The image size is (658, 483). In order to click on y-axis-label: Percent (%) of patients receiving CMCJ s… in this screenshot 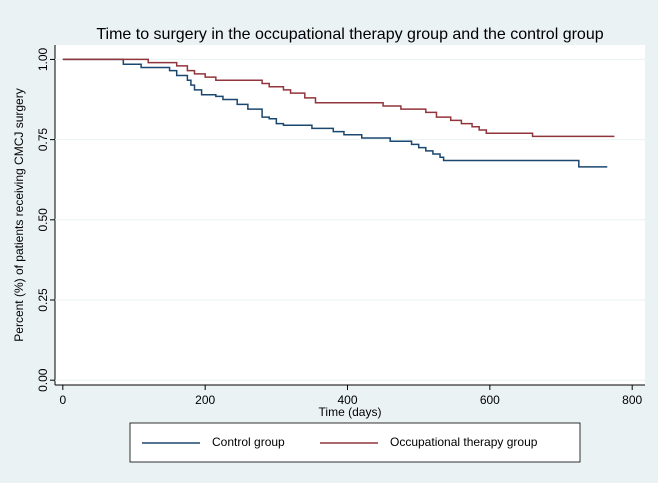, I will do `click(19, 214)`.